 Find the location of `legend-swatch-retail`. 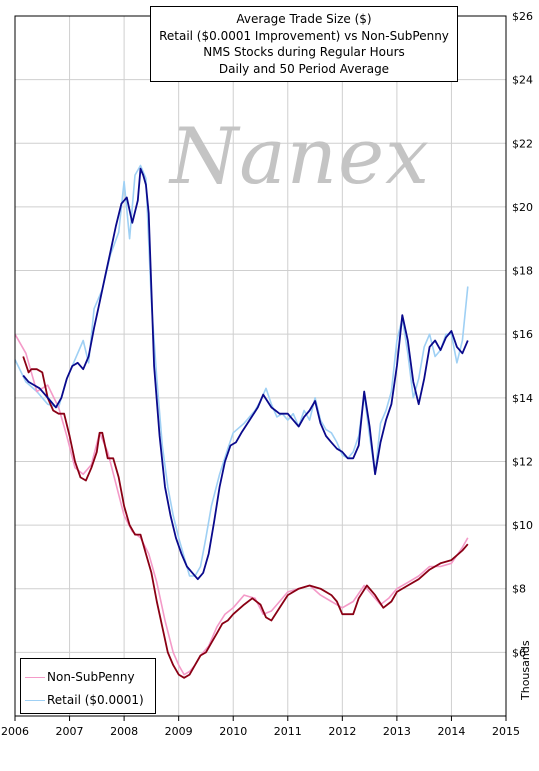

legend-swatch-retail is located at coordinates (35, 700).